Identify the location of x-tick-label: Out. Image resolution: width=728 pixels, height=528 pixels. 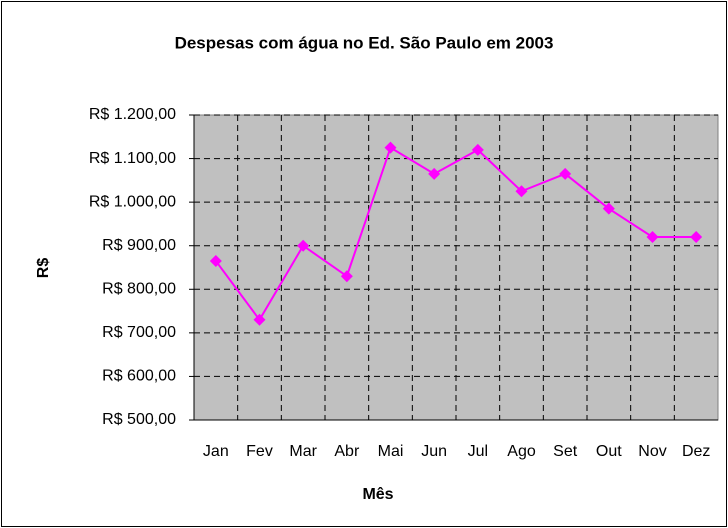
(609, 451).